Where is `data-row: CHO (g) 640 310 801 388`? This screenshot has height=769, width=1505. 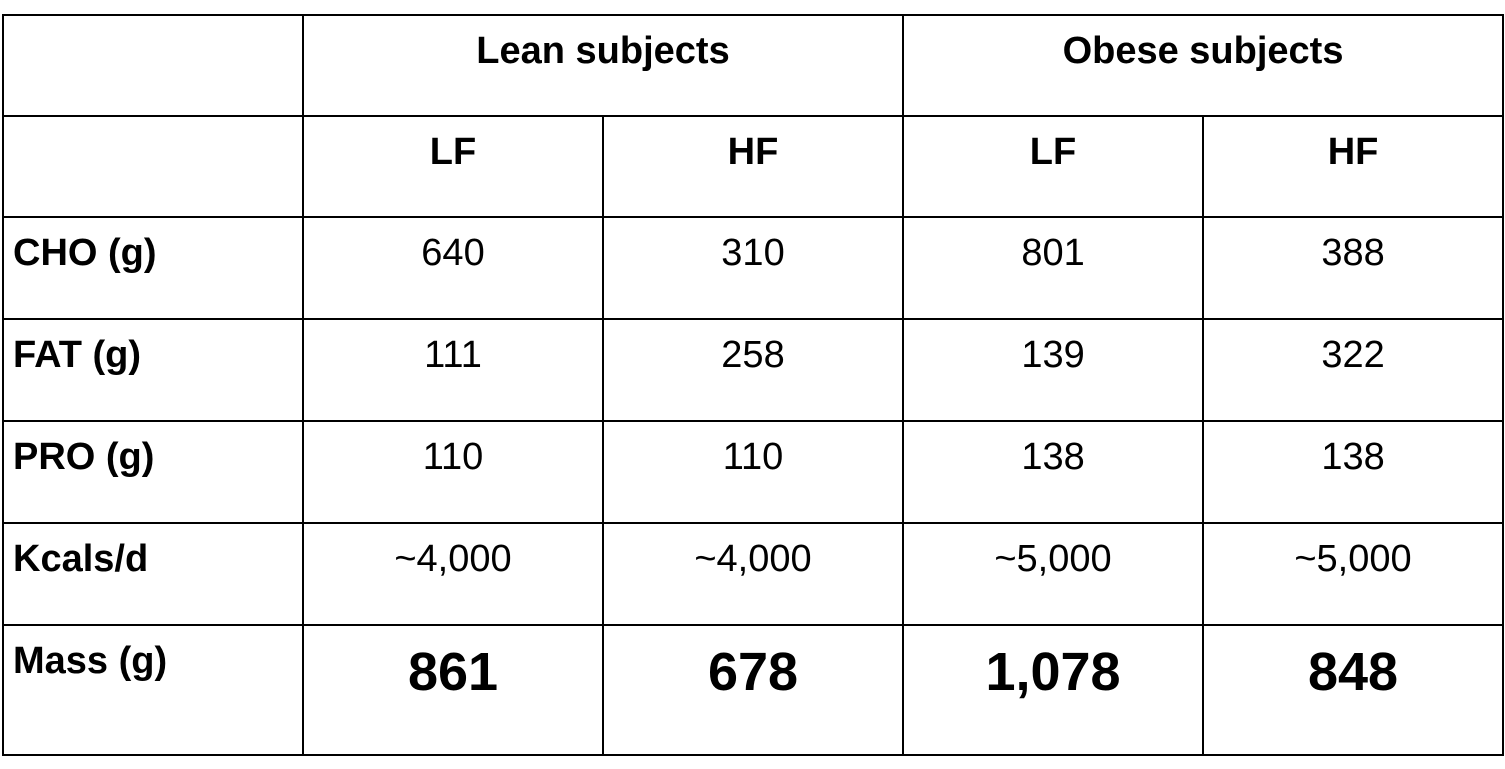
data-row: CHO (g) 640 310 801 388 is located at coordinates (753, 268).